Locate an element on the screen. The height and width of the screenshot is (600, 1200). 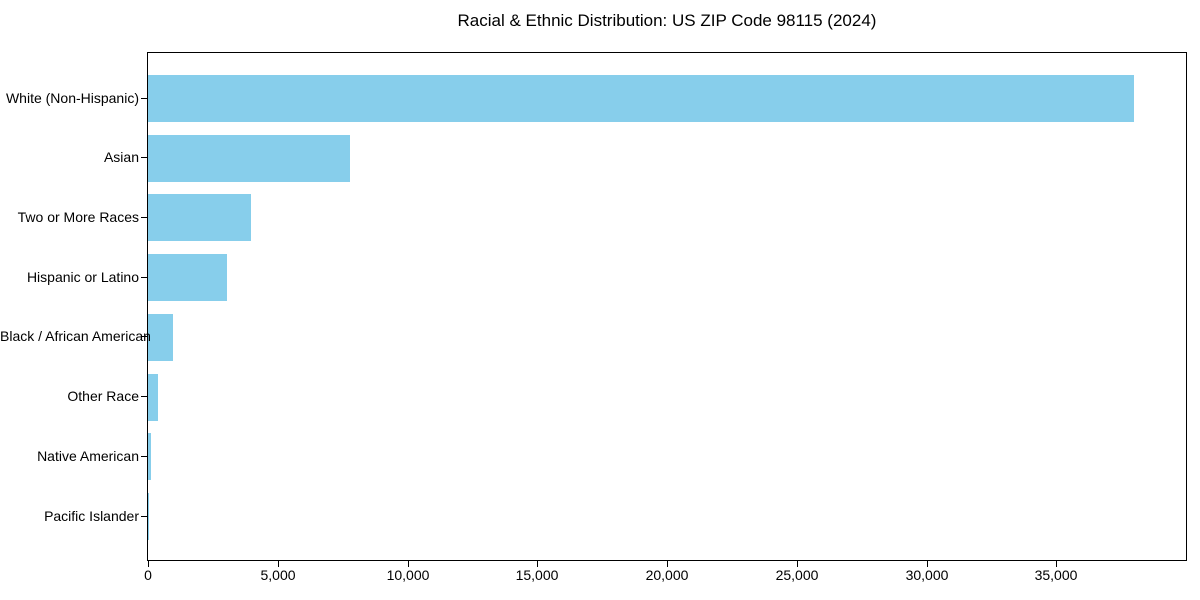
x-tick-label-15-000: 15,000 is located at coordinates (537, 575).